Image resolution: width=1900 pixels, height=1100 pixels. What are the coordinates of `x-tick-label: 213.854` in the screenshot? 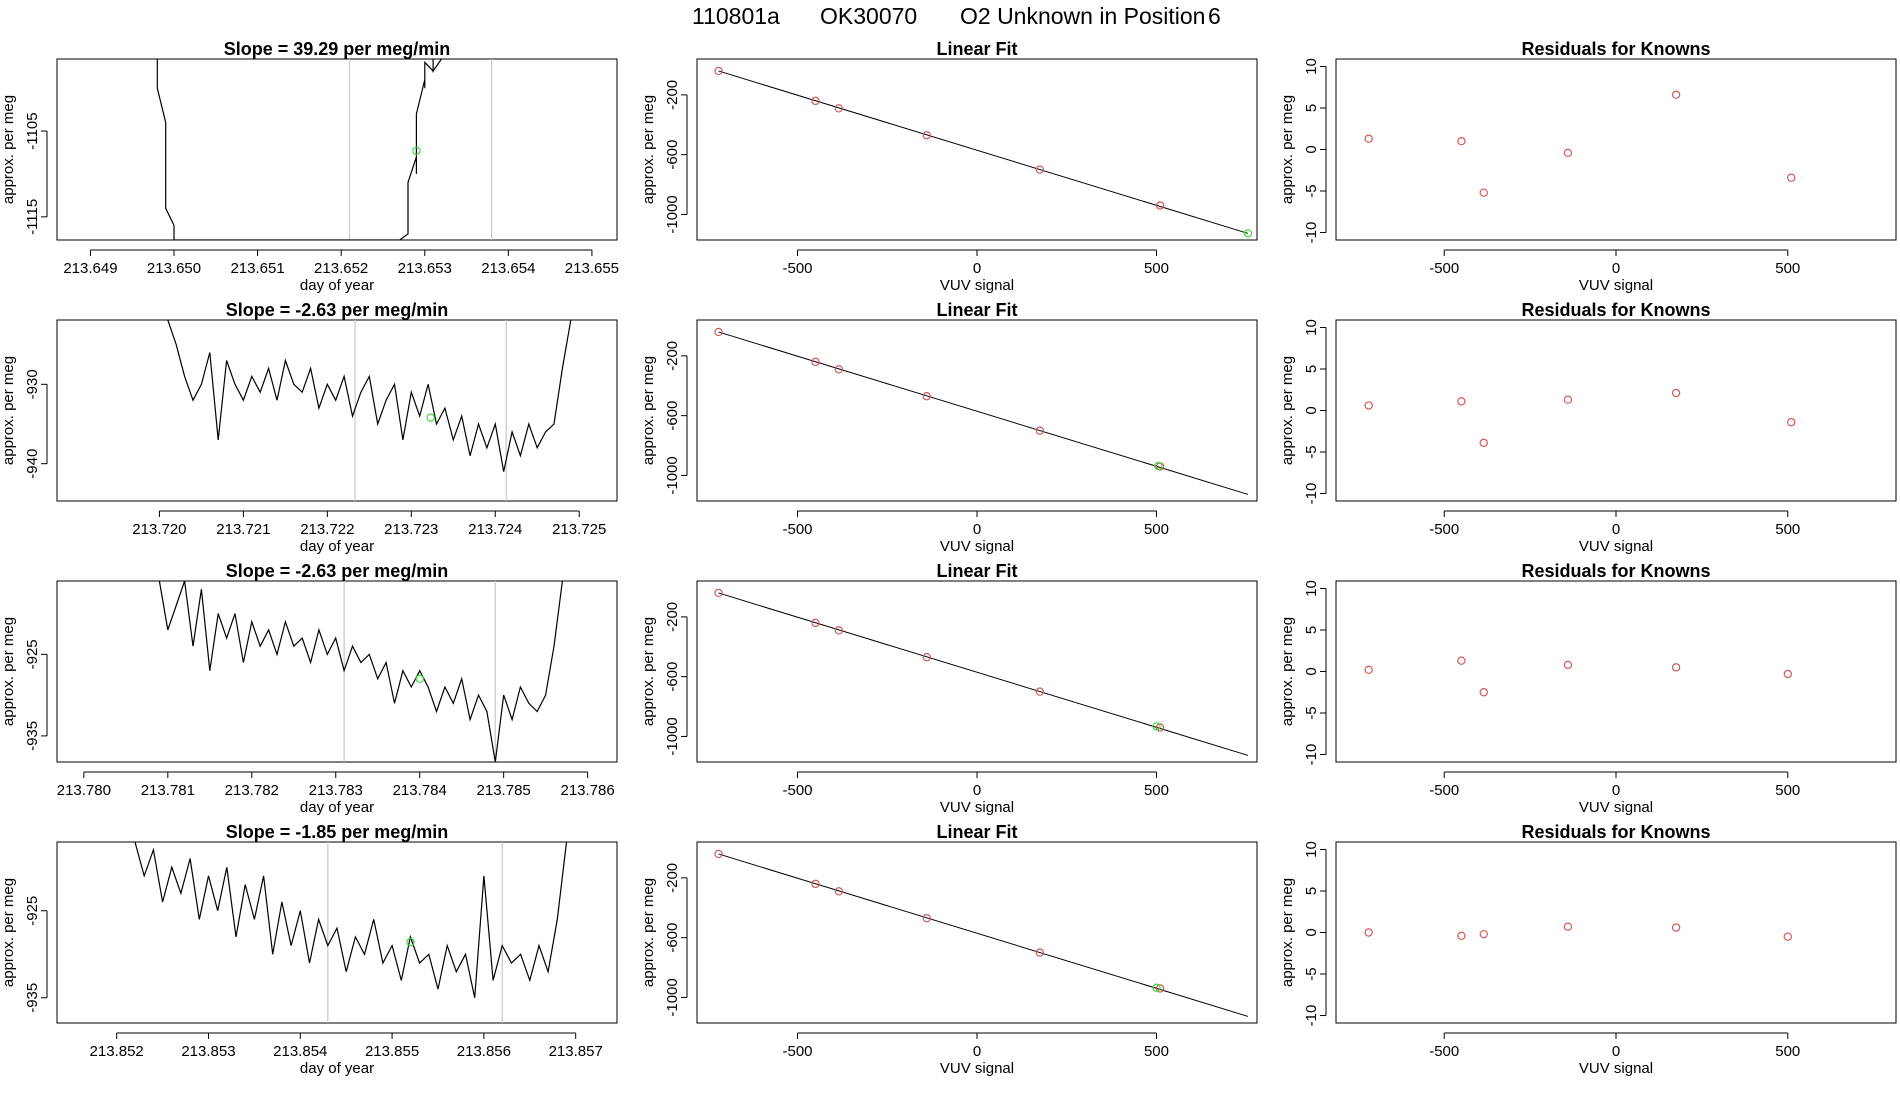 It's located at (300, 1051).